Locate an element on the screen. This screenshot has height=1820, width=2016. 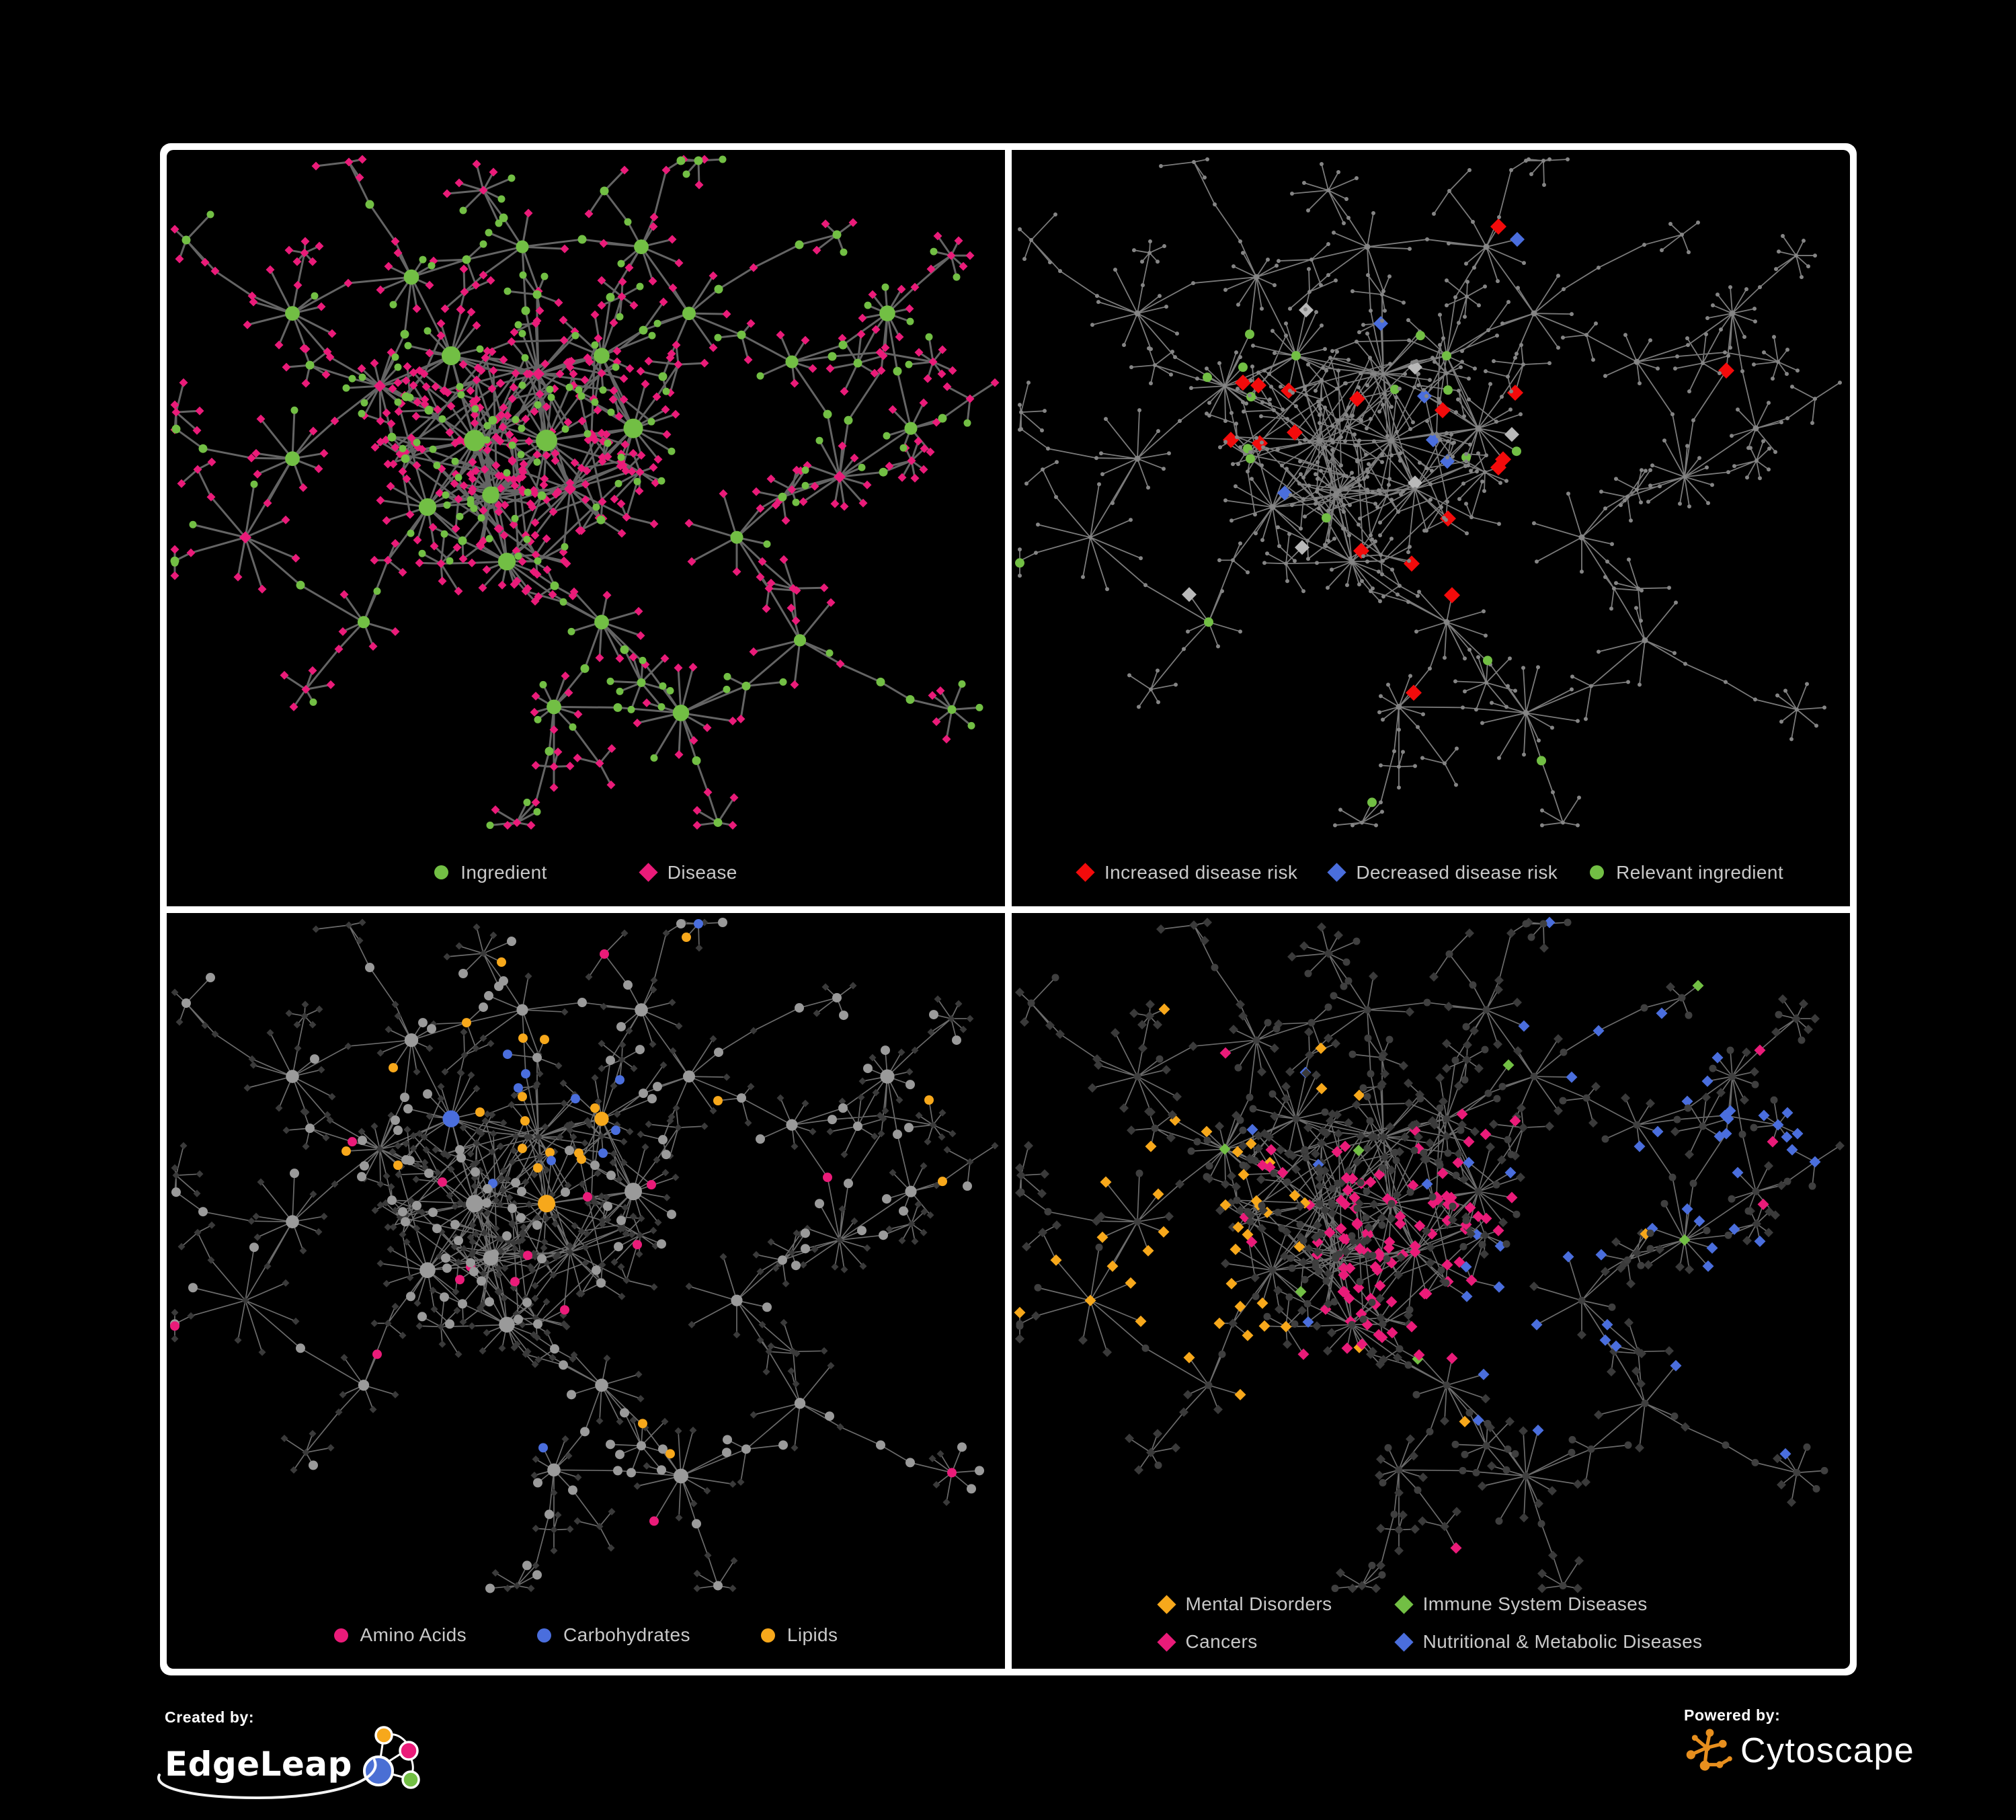
nutritional-metabolic-diamond-icon is located at coordinates (1404, 1642).